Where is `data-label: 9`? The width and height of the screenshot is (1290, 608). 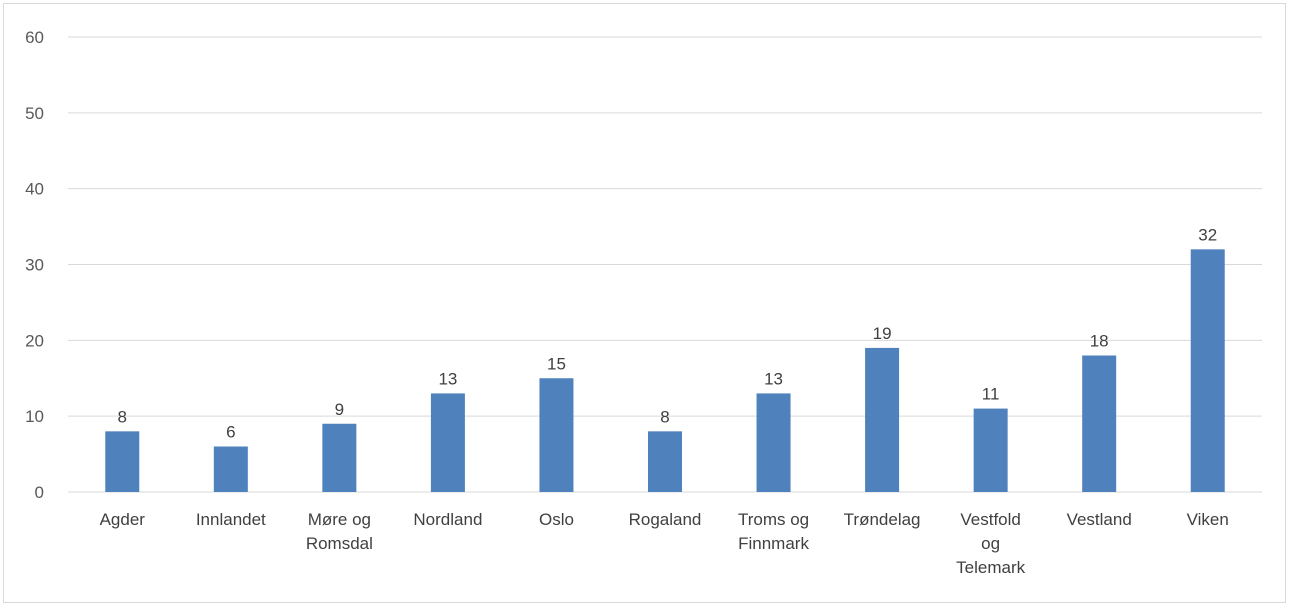
data-label: 9 is located at coordinates (339, 409).